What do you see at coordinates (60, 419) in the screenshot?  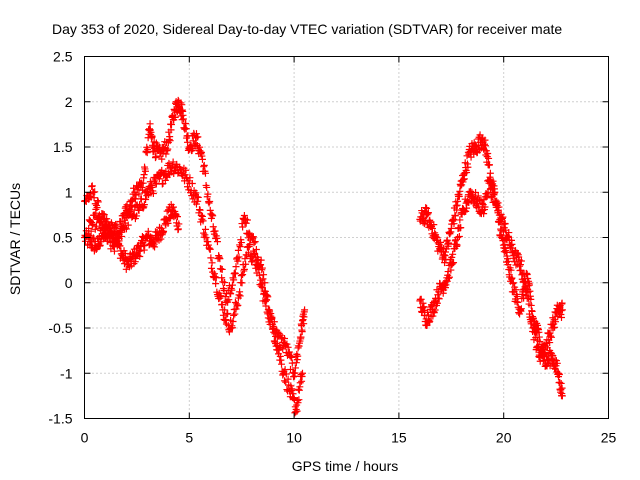 I see `y-tick-label: -1.5` at bounding box center [60, 419].